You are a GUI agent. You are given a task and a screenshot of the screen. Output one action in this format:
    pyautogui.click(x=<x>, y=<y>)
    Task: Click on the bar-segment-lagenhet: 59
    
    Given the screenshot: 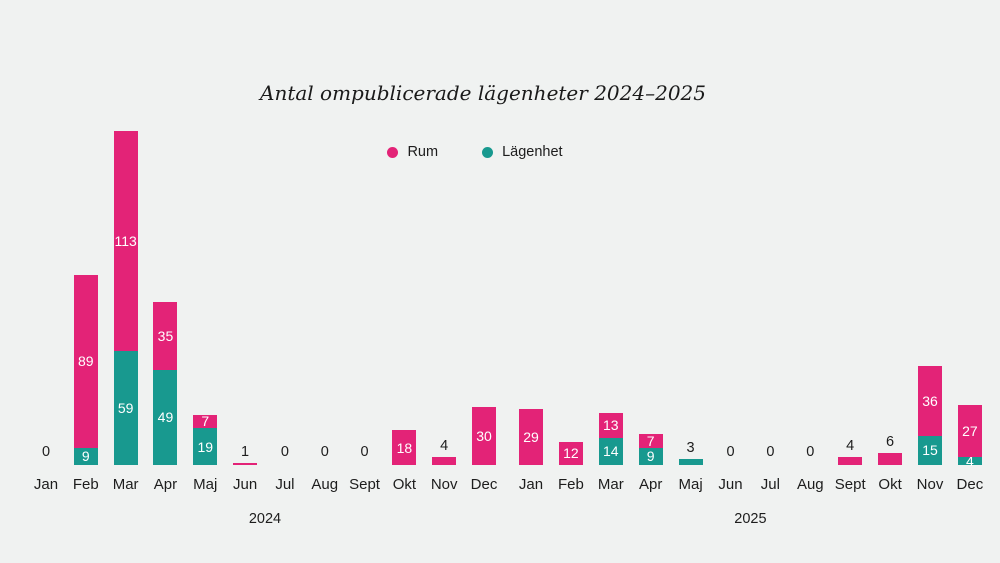 What is the action you would take?
    pyautogui.click(x=125, y=407)
    